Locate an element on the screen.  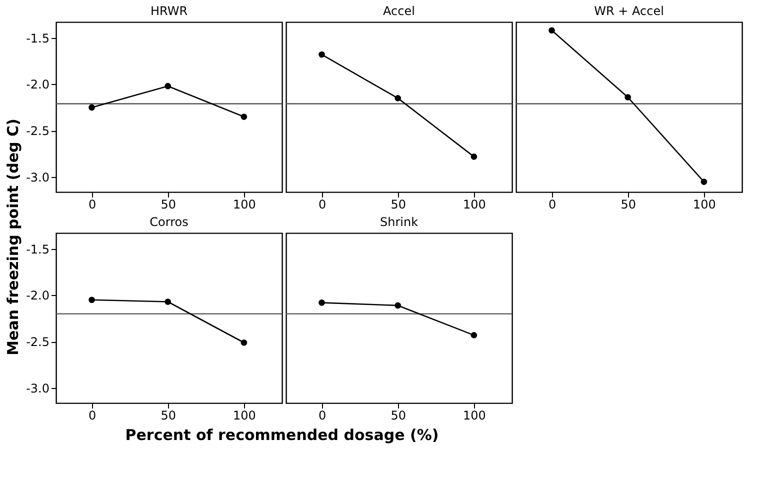
chart-title: HRWR is located at coordinates (169, 11).